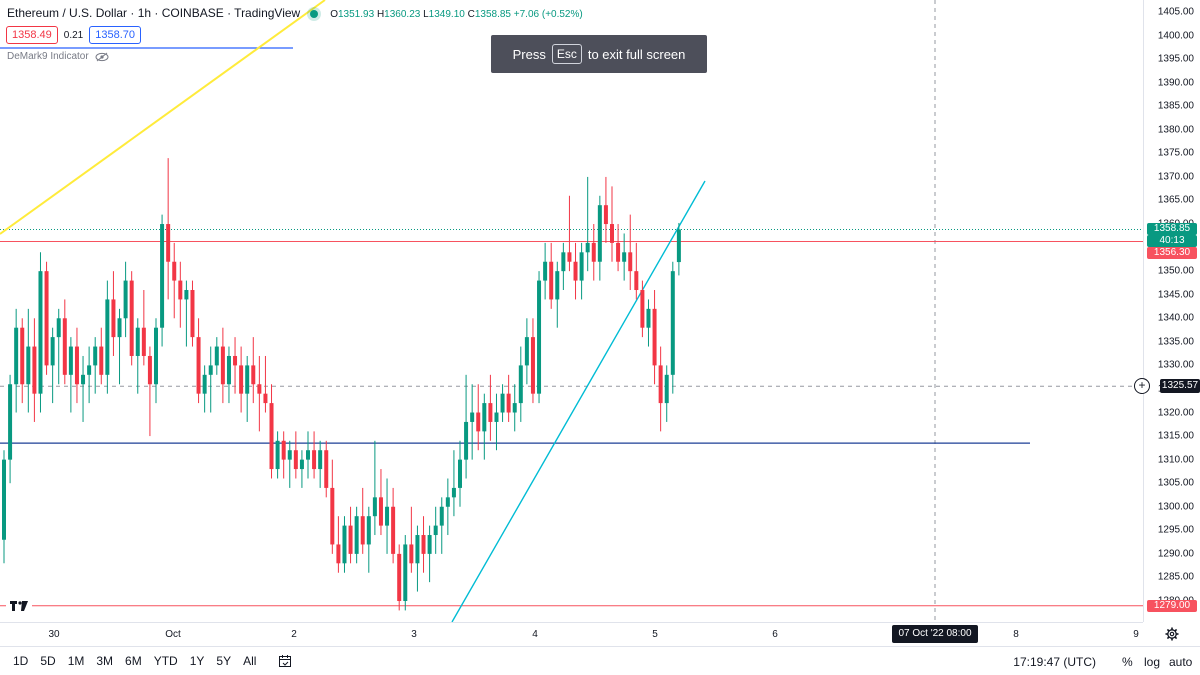 The height and width of the screenshot is (675, 1200). I want to click on toast-text-after: to exit full screen, so click(636, 54).